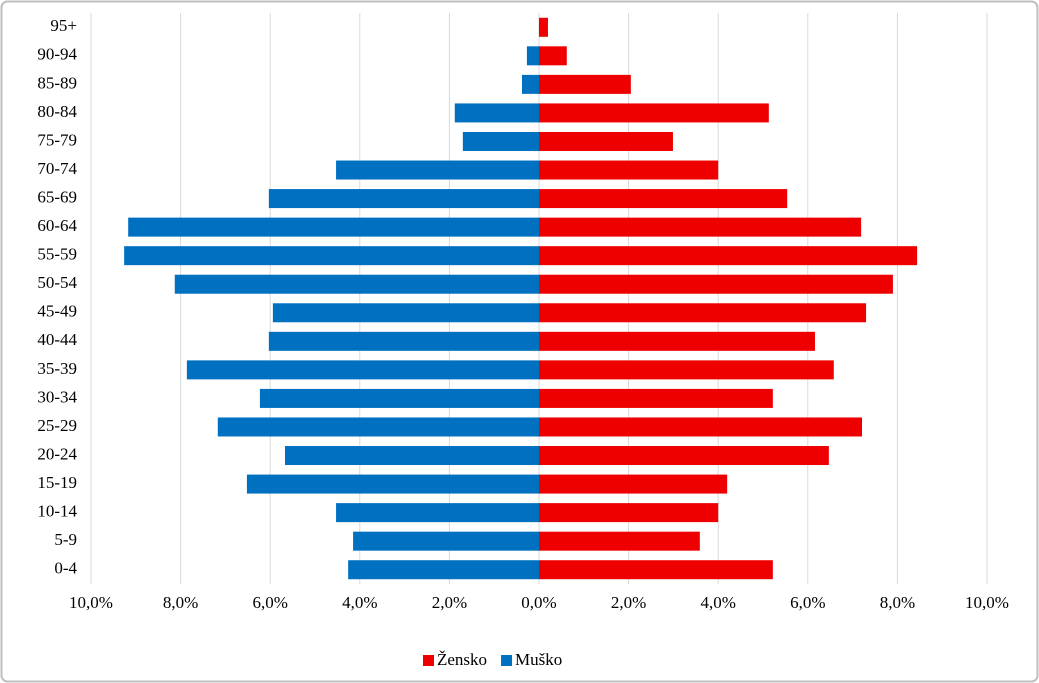  Describe the element at coordinates (57, 254) in the screenshot. I see `y-tick-label: 55-59` at that location.